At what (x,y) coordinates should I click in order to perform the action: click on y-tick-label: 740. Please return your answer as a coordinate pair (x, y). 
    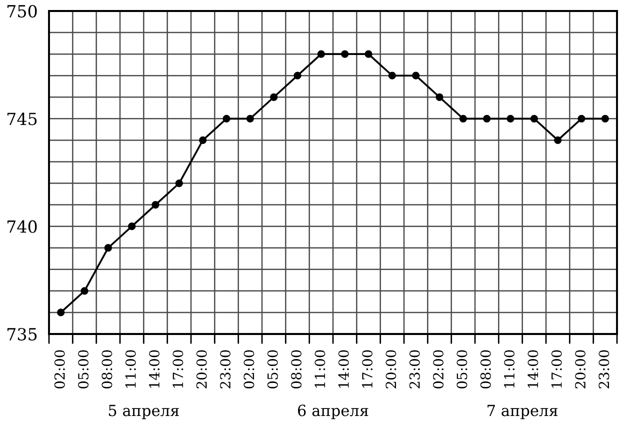
    Looking at the image, I should click on (22, 226).